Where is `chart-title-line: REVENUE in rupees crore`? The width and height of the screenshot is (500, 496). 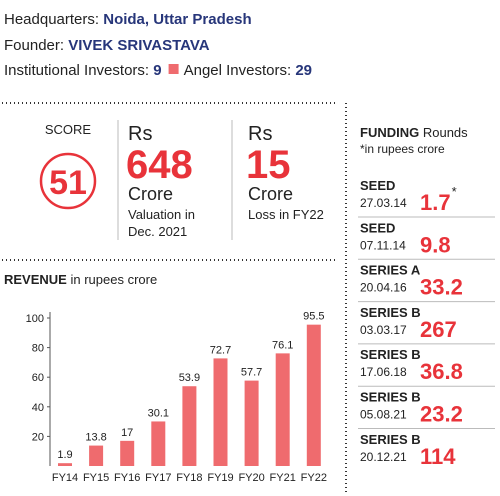 chart-title-line: REVENUE in rupees crore is located at coordinates (80, 279).